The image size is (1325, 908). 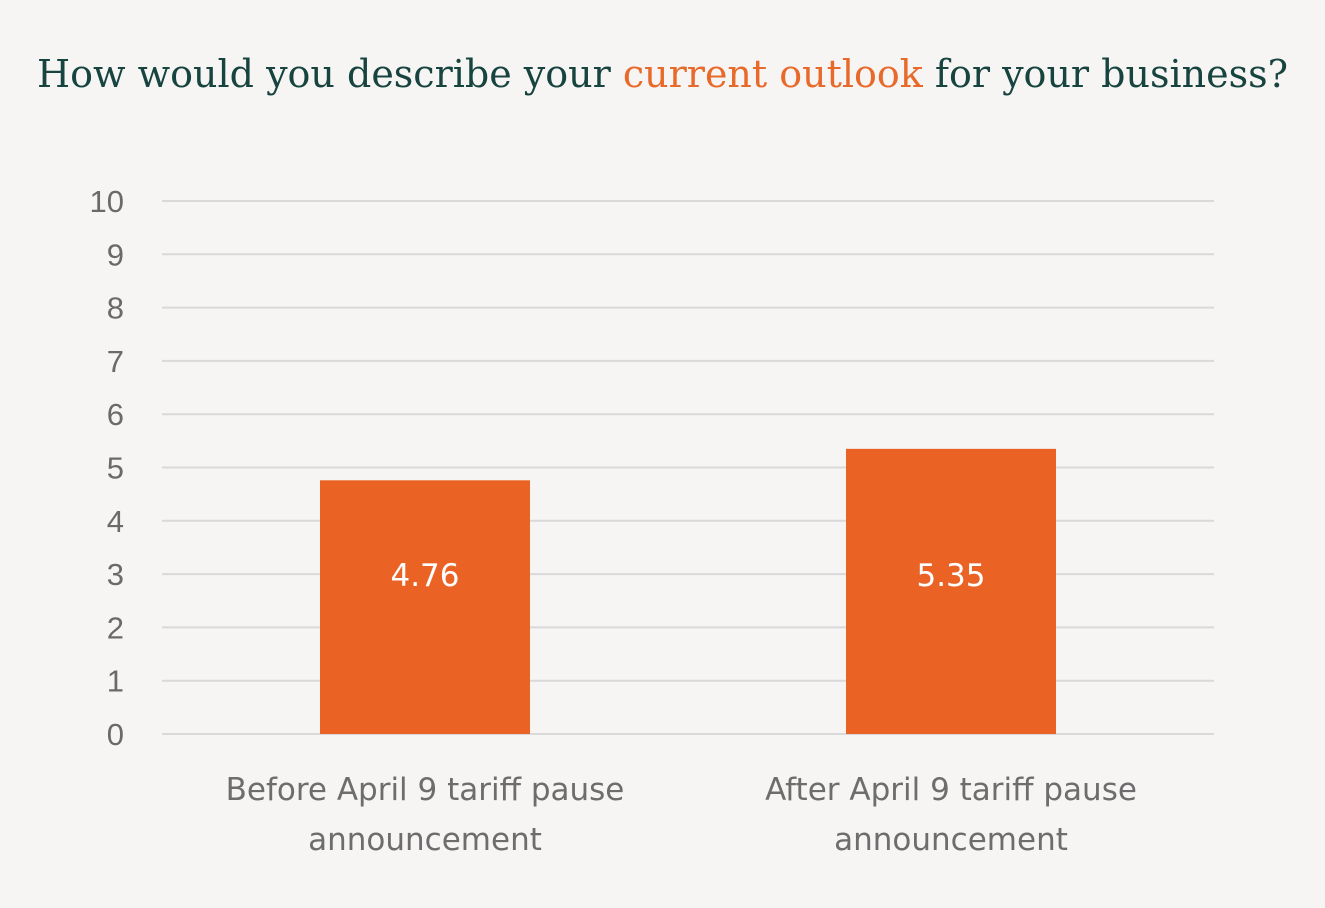 What do you see at coordinates (115, 414) in the screenshot?
I see `y-tick-label: 6` at bounding box center [115, 414].